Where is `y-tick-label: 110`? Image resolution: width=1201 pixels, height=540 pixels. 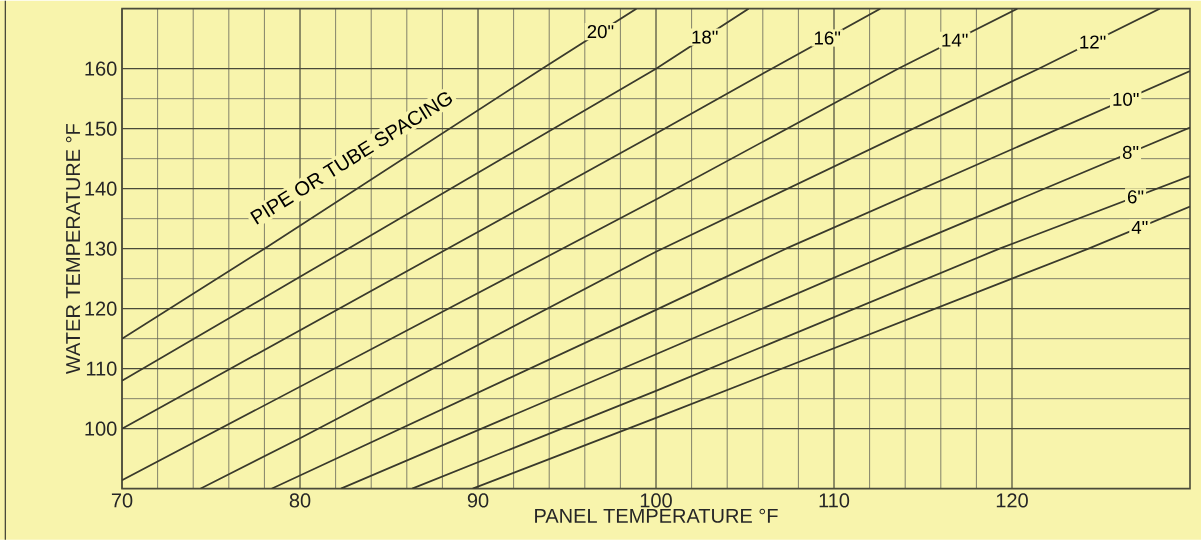 y-tick-label: 110 is located at coordinates (101, 368).